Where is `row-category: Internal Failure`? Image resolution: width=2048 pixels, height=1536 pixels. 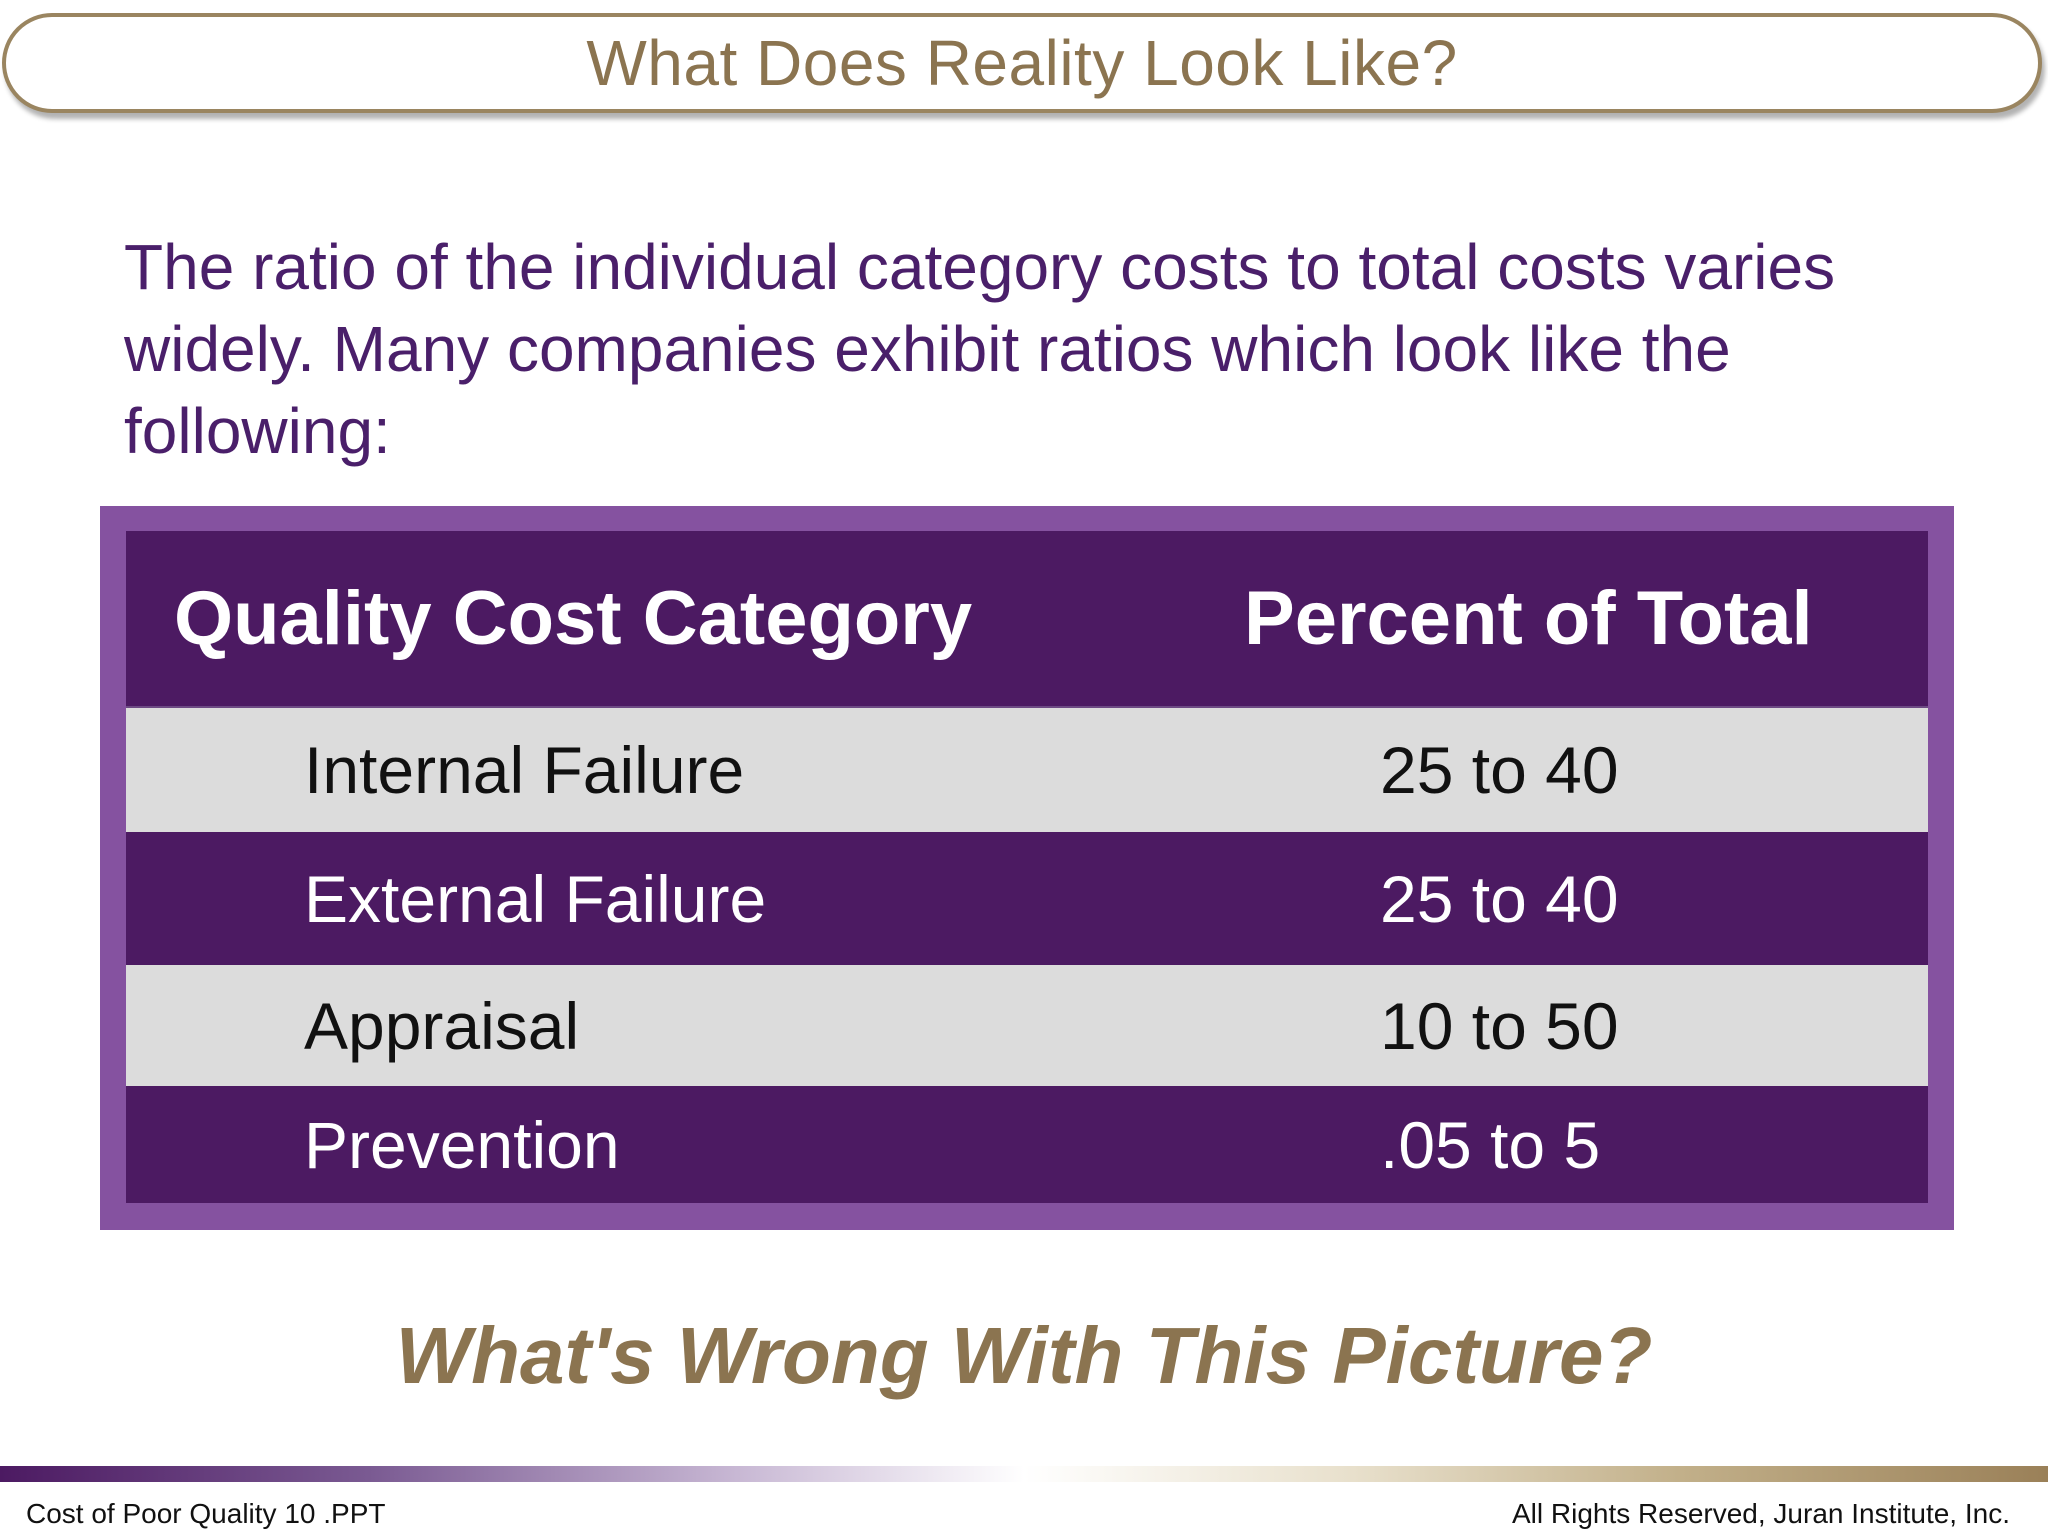
row-category: Internal Failure is located at coordinates (524, 770).